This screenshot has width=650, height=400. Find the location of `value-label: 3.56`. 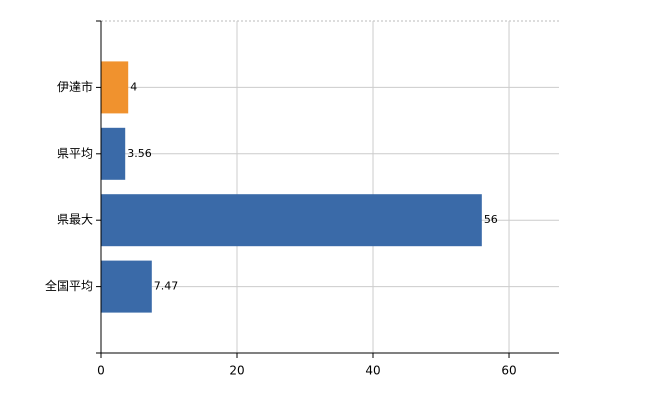

value-label: 3.56 is located at coordinates (139, 153).